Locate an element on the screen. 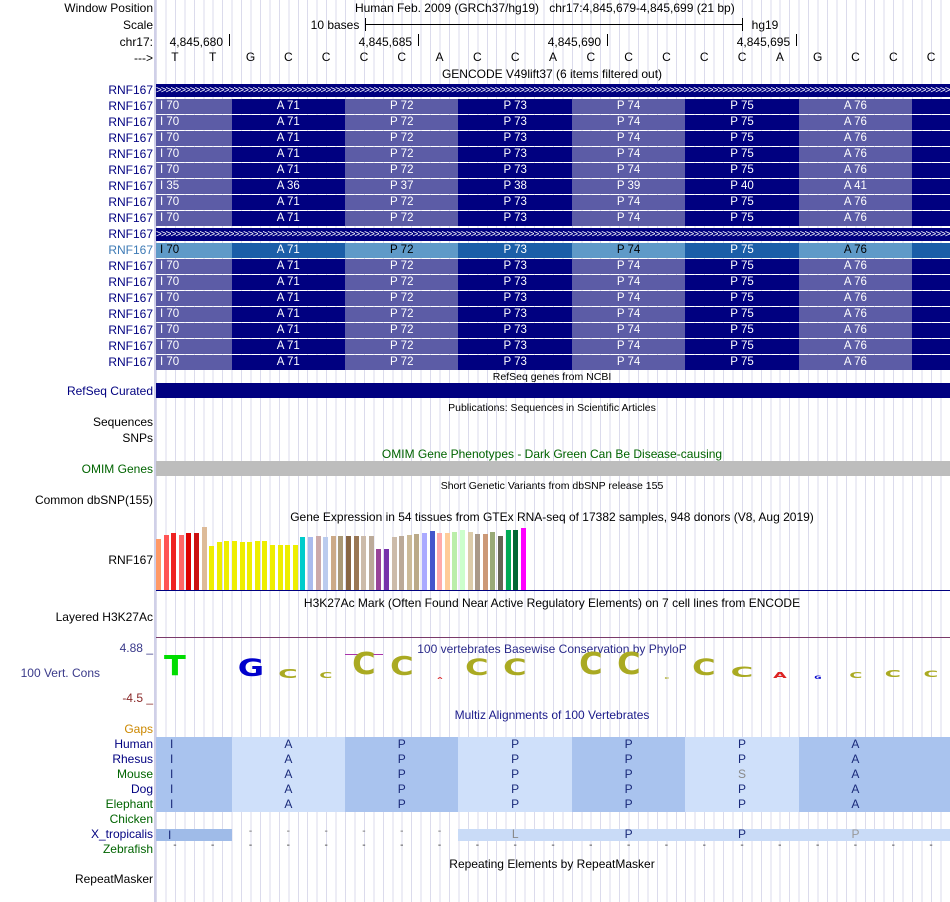 The image size is (950, 902). amino-acid-cell: P 38 is located at coordinates (515, 186).